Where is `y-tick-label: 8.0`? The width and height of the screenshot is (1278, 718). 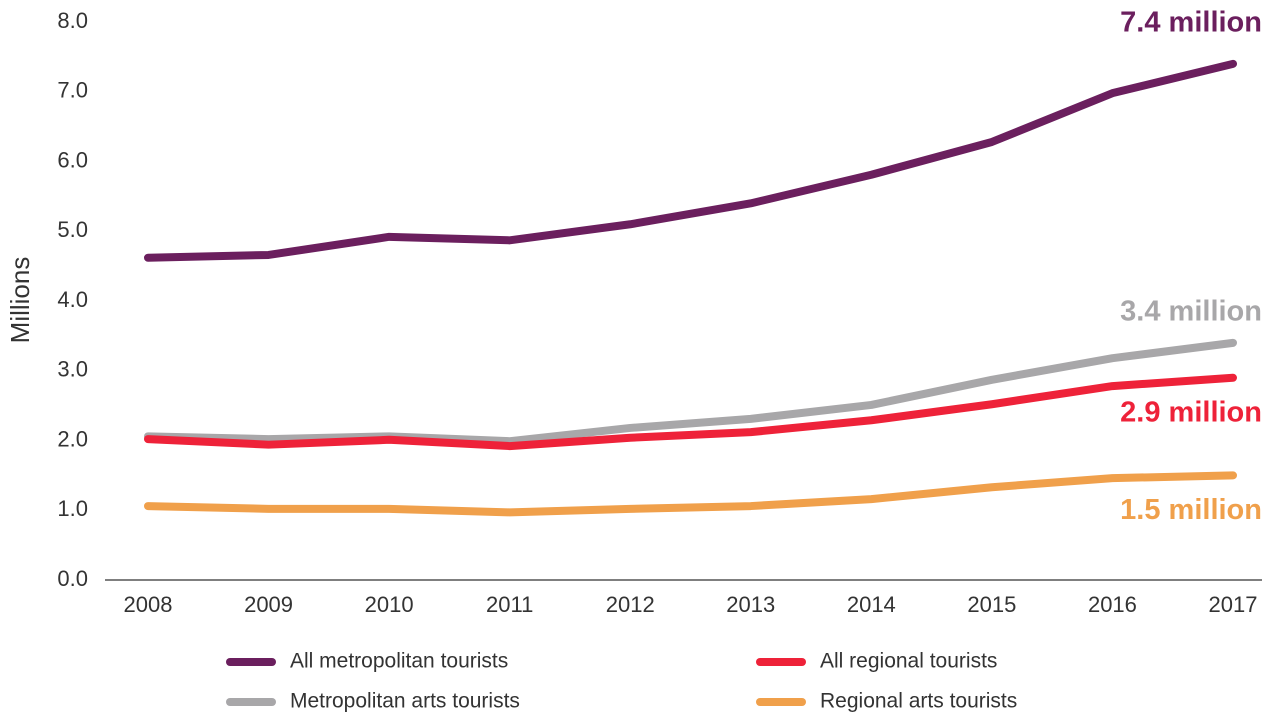 y-tick-label: 8.0 is located at coordinates (72, 20).